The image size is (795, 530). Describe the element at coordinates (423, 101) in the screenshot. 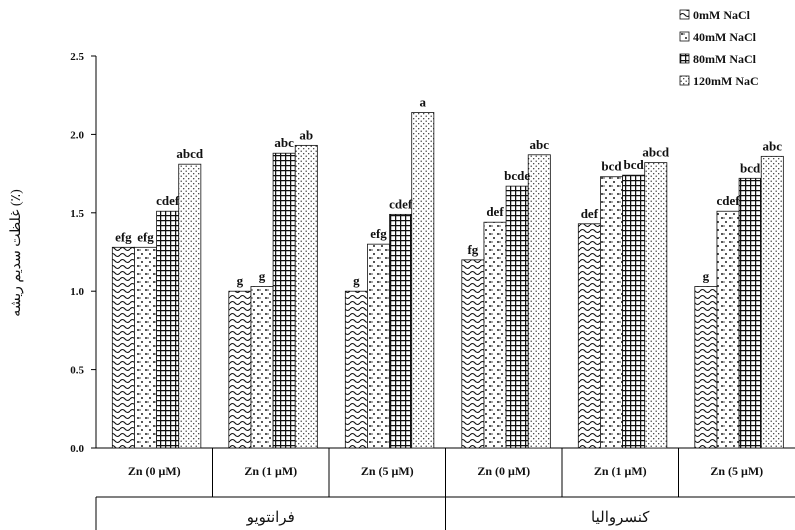

I see `bar-significance-label: a` at that location.